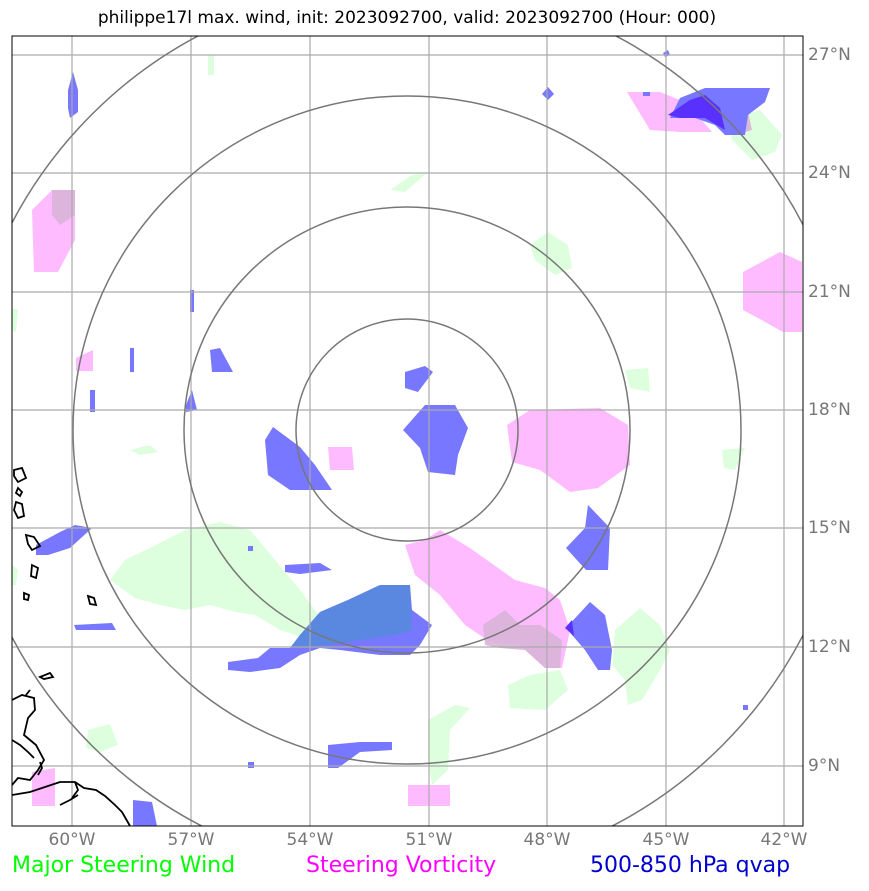 This screenshot has height=891, width=869. What do you see at coordinates (547, 840) in the screenshot?
I see `lon-label: 48°W` at bounding box center [547, 840].